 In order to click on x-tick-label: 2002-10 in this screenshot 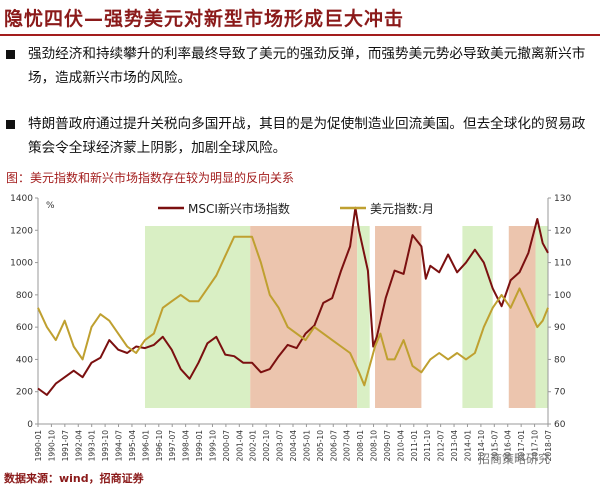, I will do `click(266, 446)`.